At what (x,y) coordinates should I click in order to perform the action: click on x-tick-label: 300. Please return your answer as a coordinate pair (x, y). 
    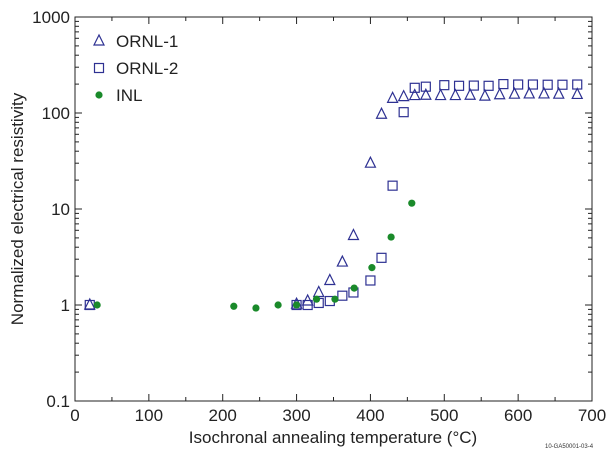
    Looking at the image, I should click on (296, 415).